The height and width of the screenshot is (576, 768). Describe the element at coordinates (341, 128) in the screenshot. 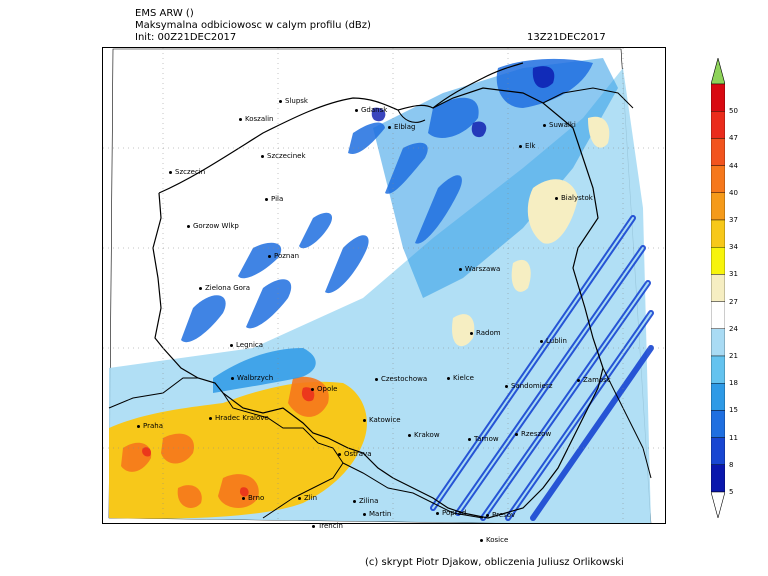

I see `baltic-coastline` at that location.